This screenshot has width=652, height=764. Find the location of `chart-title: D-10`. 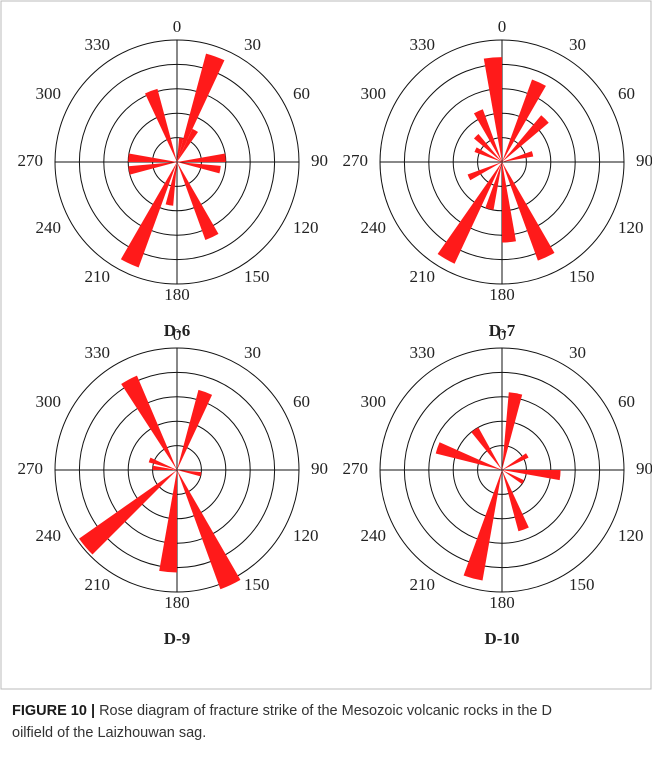

chart-title: D-10 is located at coordinates (502, 638).